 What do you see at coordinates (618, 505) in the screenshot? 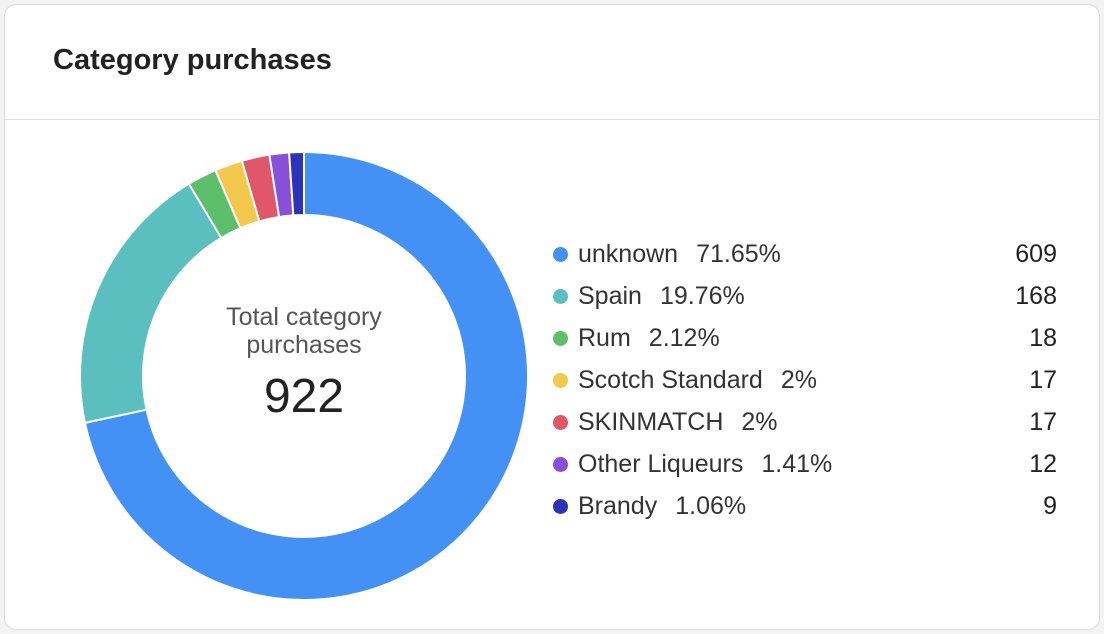
I see `legend-label: Brandy` at bounding box center [618, 505].